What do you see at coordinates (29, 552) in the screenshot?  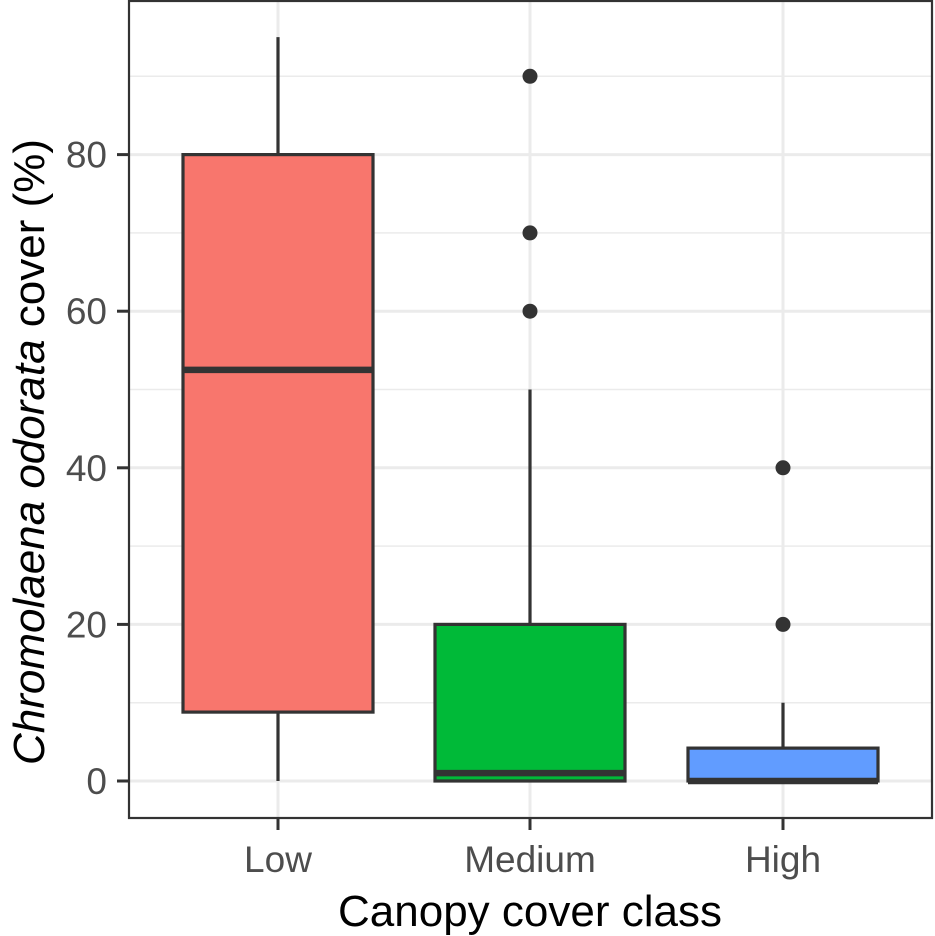 I see `y-axis-title-species: Chromolaena odorata` at bounding box center [29, 552].